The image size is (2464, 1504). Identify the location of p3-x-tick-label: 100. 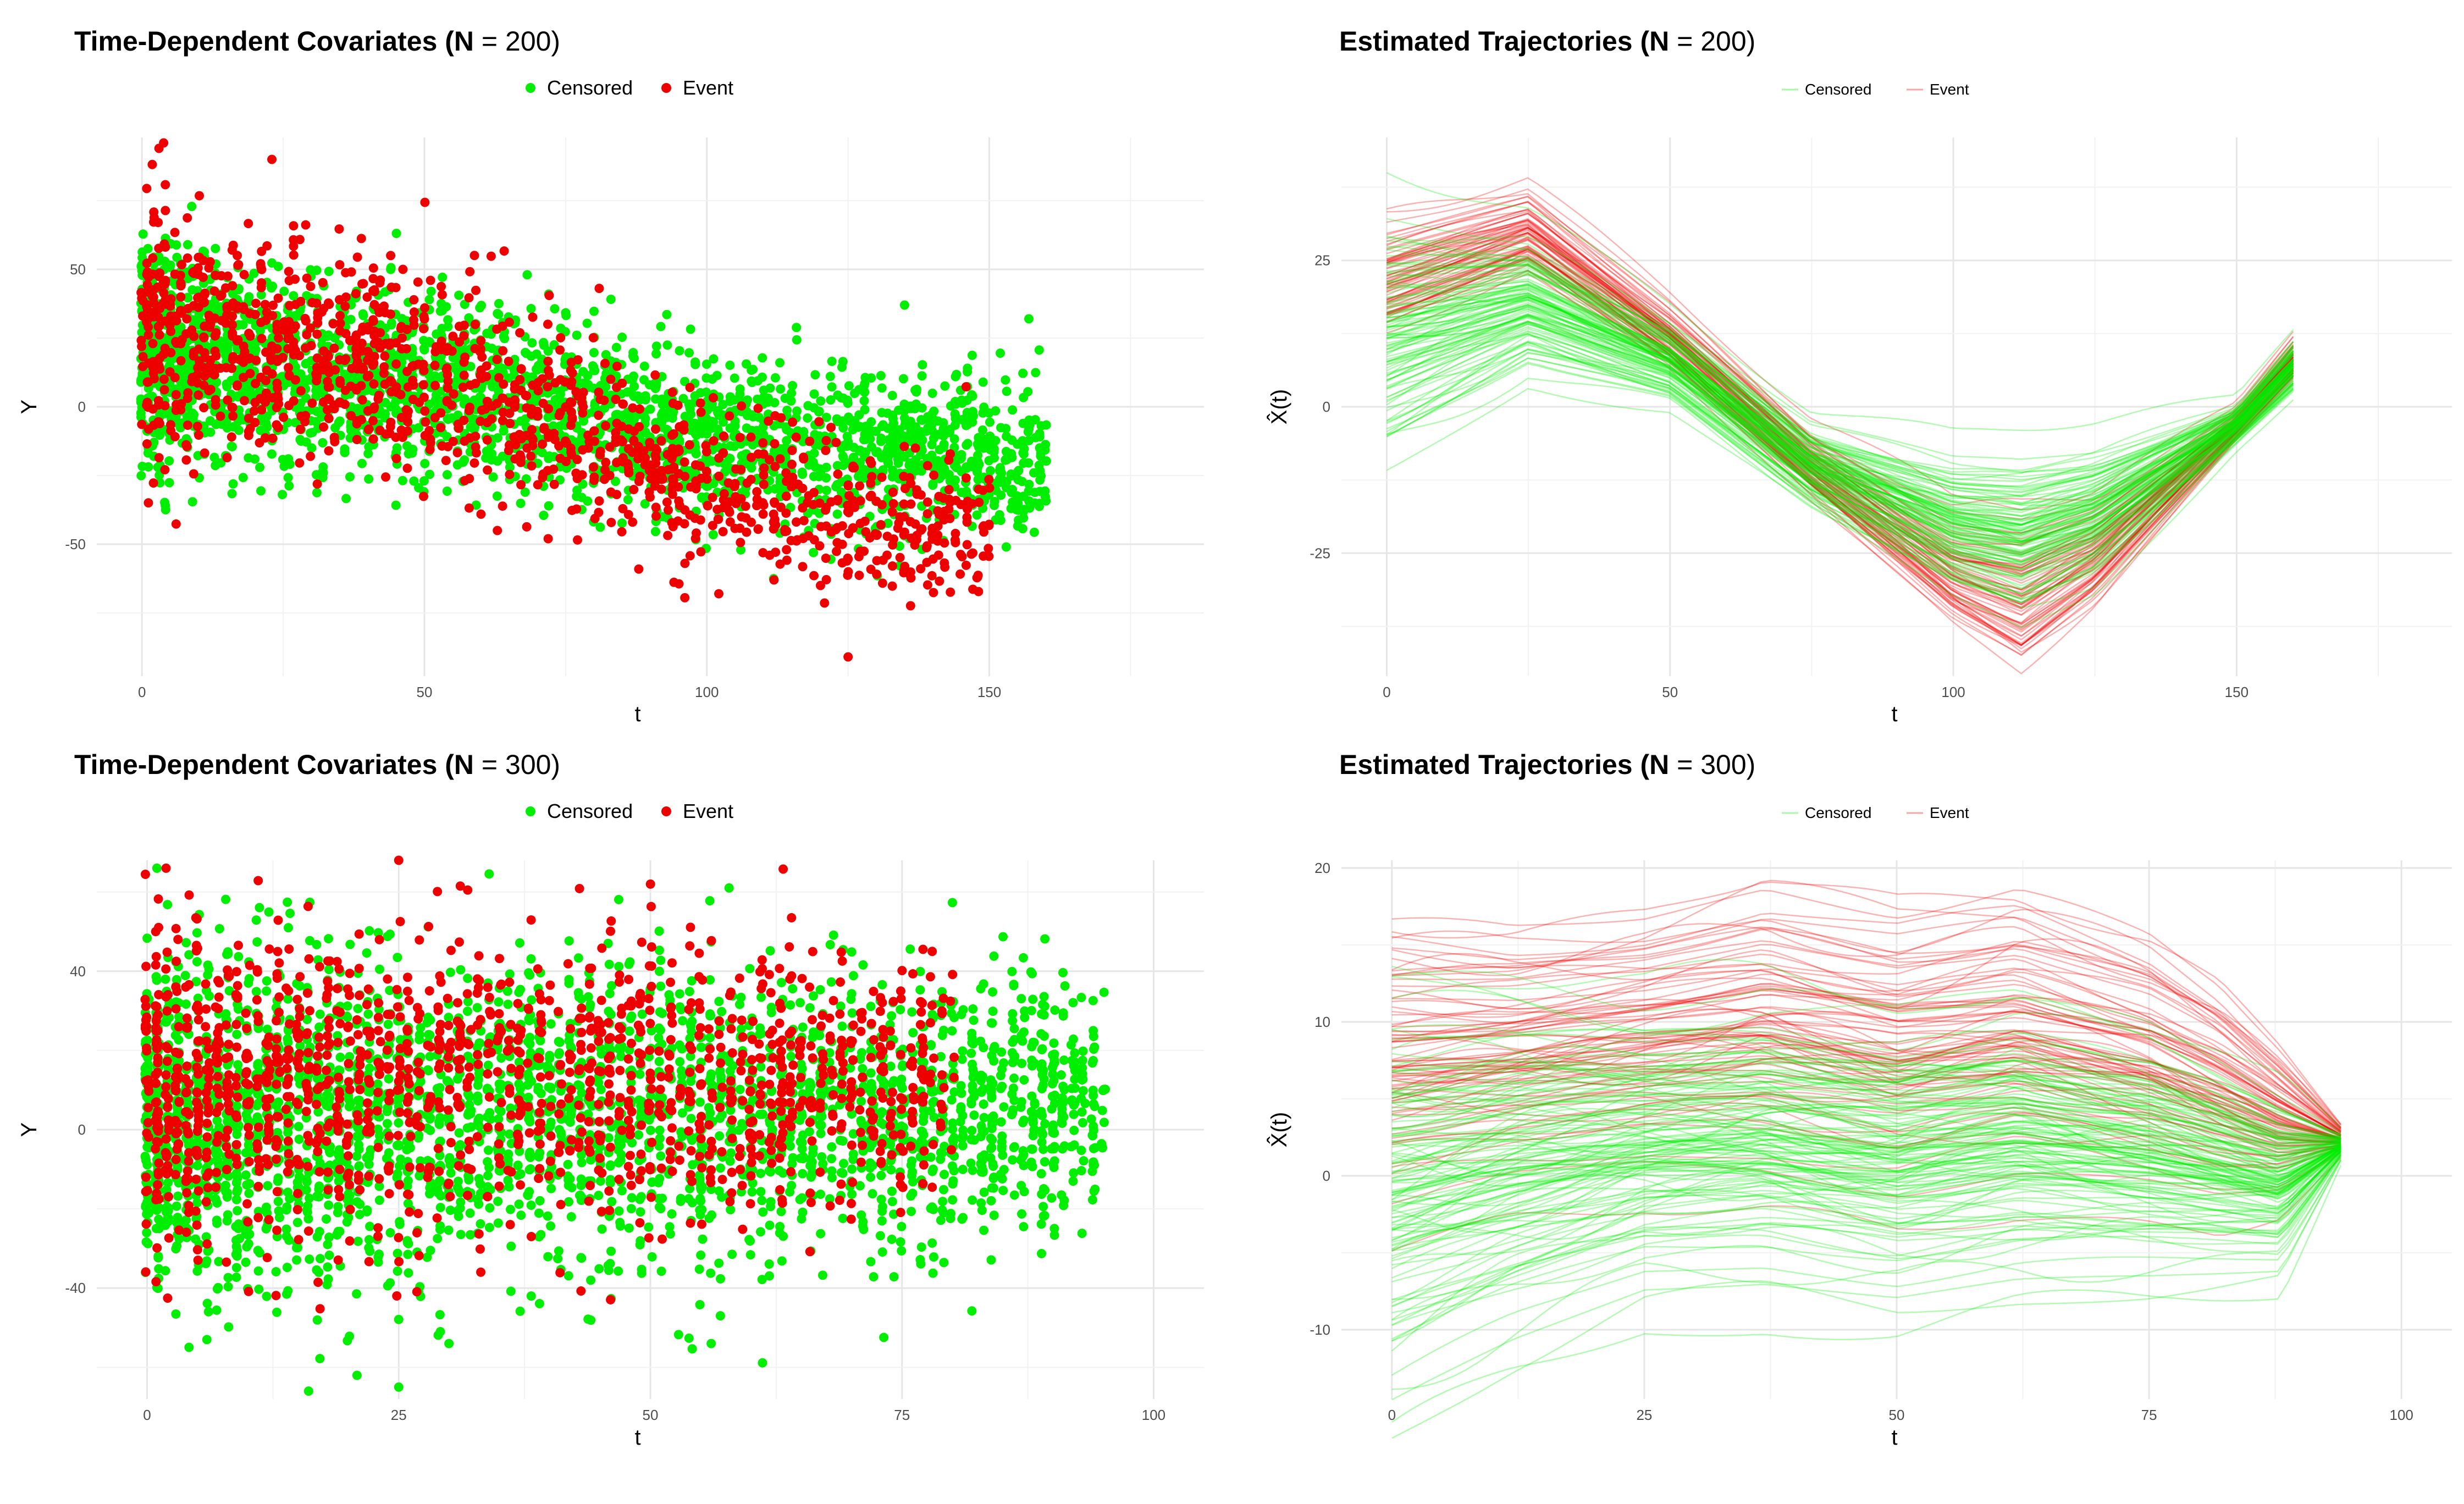
(1153, 1415).